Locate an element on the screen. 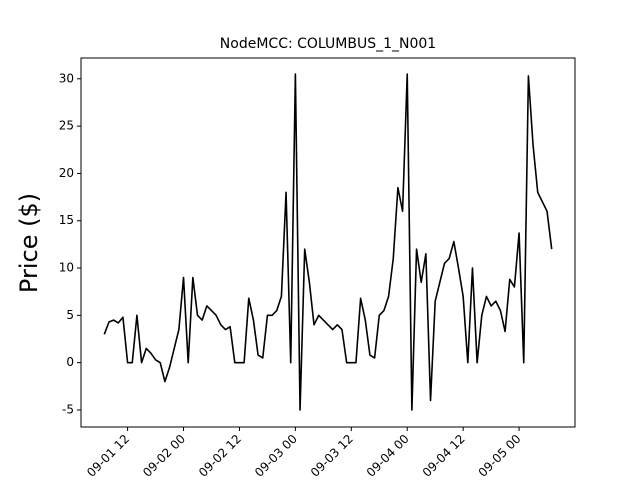  x-tick-label: 09-03 12 is located at coordinates (332, 456).